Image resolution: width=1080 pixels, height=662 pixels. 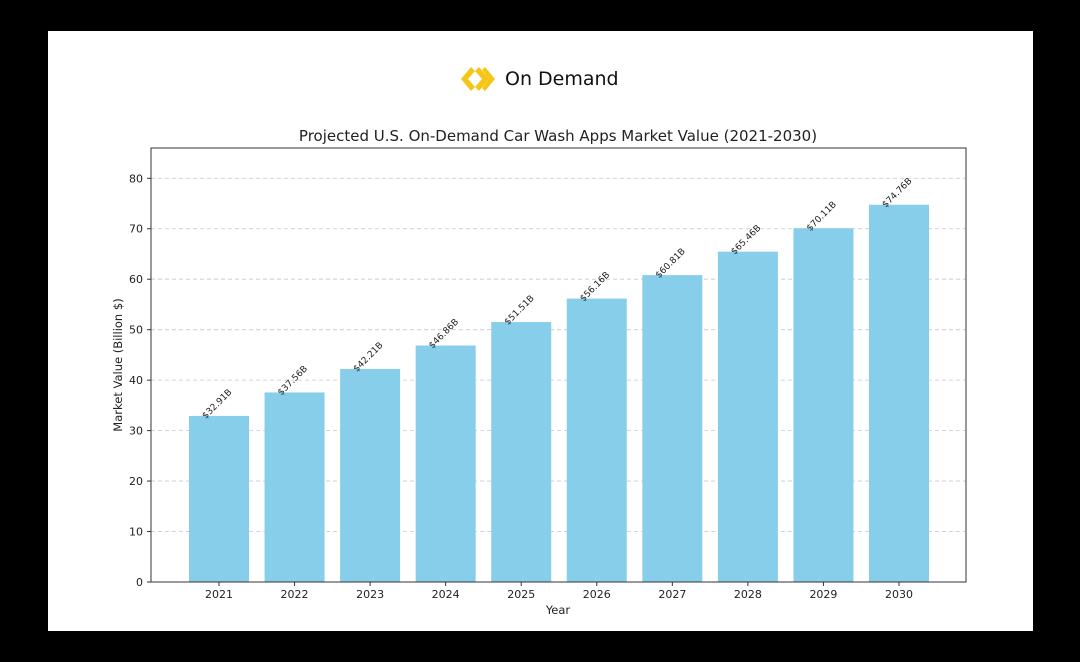 I want to click on x-tick-label: 2022, so click(x=295, y=594).